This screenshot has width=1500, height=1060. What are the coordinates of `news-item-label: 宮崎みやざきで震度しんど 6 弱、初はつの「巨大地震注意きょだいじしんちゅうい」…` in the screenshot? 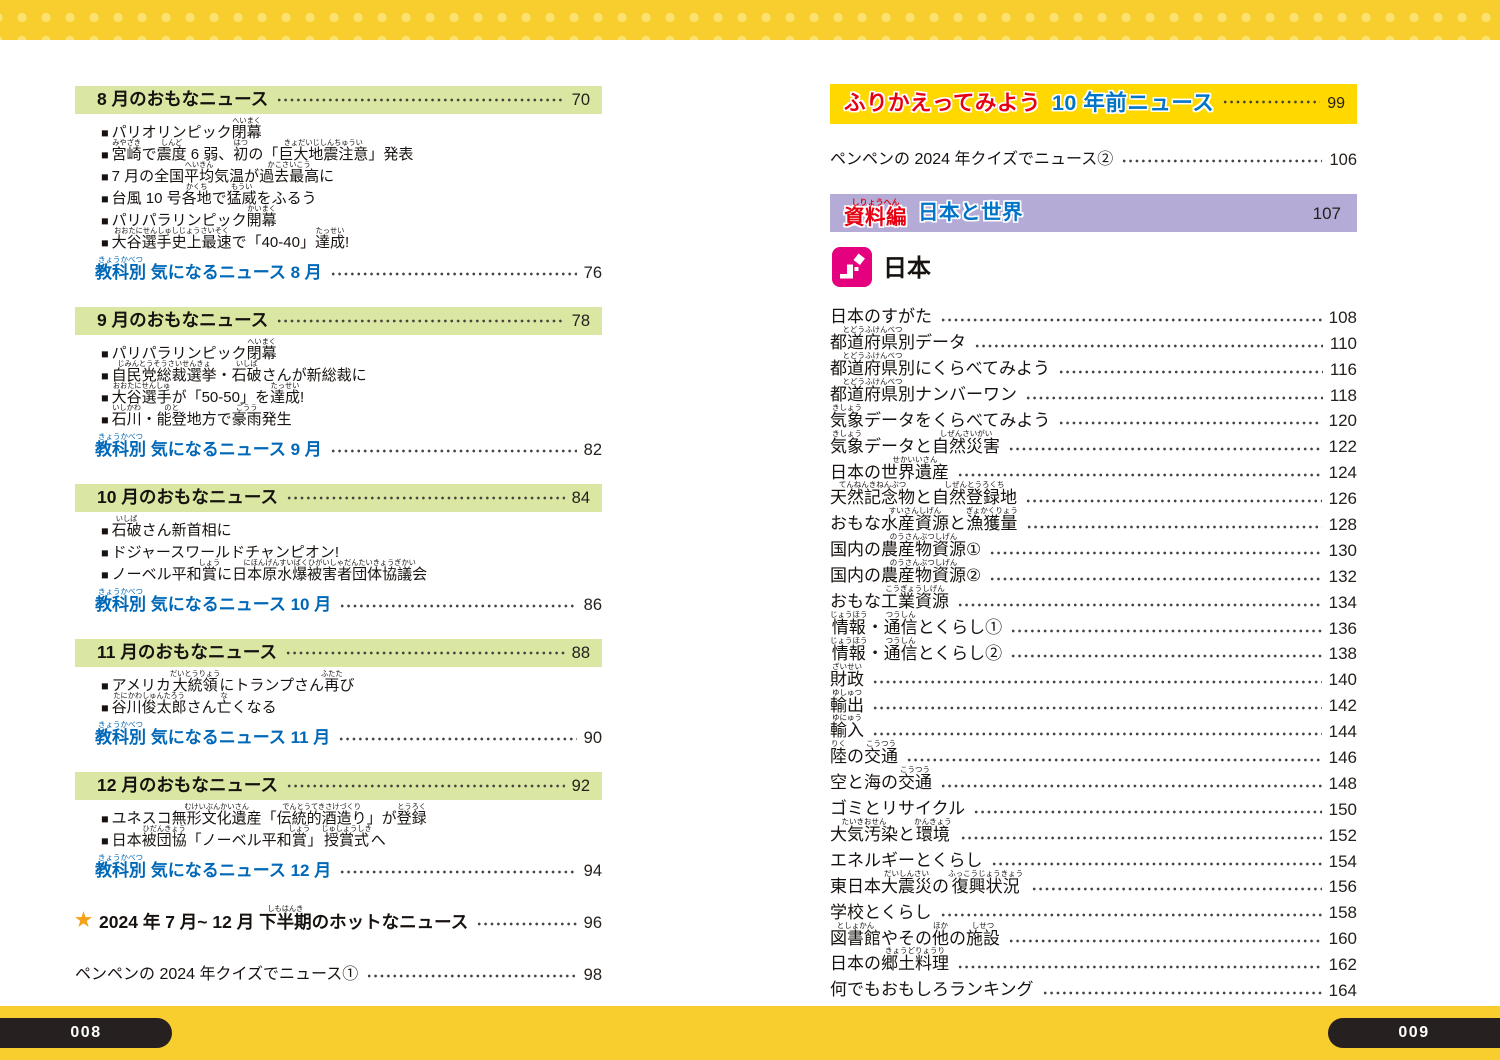 It's located at (262, 151).